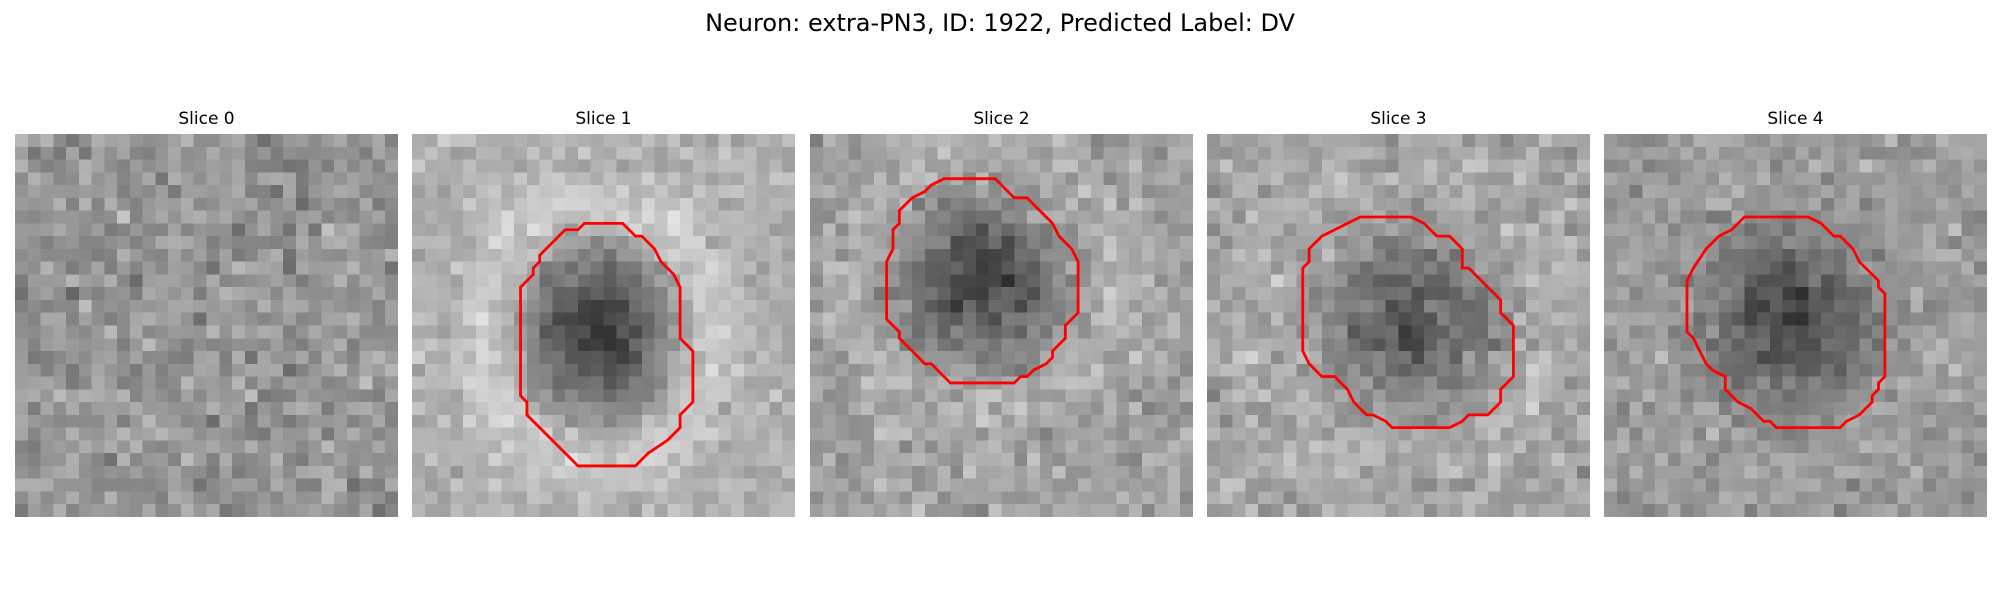  I want to click on slice-panel-1: Slice 1, so click(603, 312).